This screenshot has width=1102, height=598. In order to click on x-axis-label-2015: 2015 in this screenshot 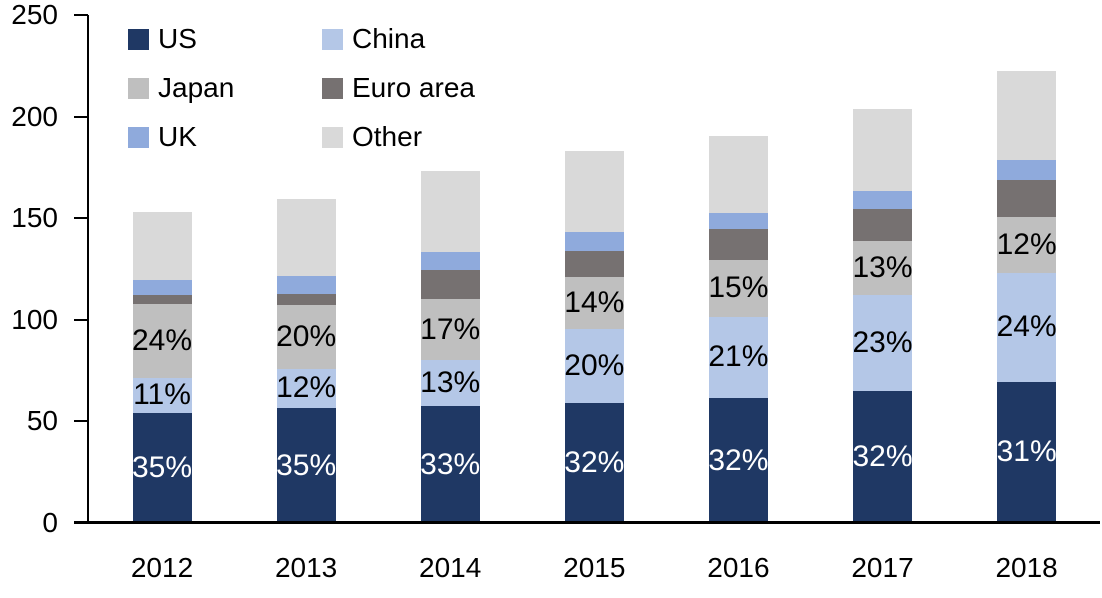, I will do `click(594, 567)`.